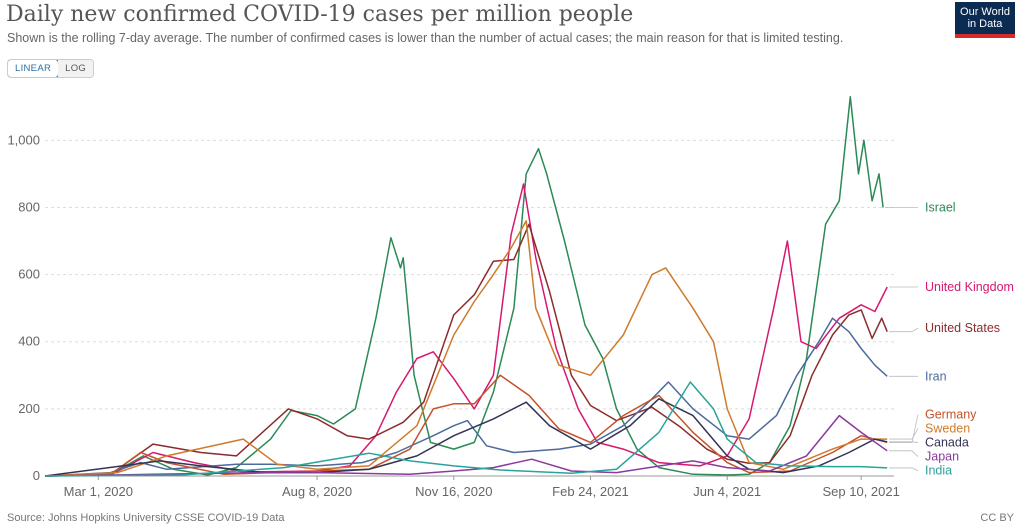 The width and height of the screenshot is (1023, 532). I want to click on x-tick-label: Aug 8, 2020, so click(317, 491).